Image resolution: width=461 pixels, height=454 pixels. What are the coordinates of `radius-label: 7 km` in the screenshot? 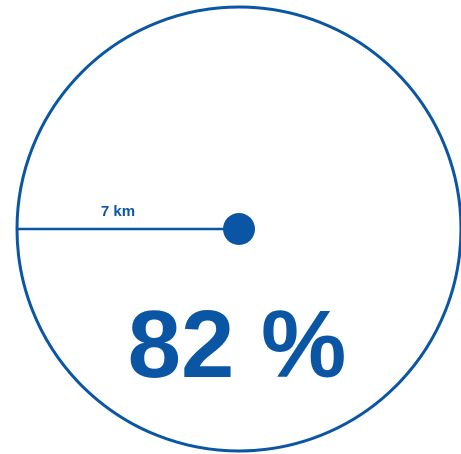 It's located at (118, 211).